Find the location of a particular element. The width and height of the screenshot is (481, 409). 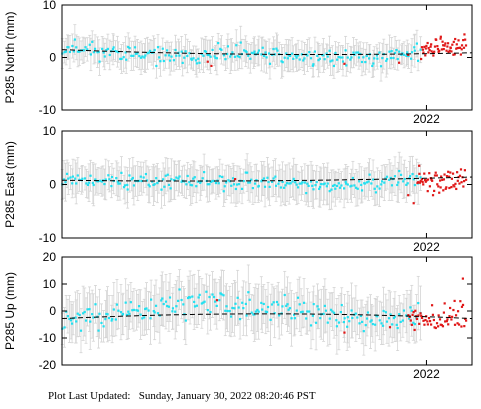

x-axis: 2022 is located at coordinates (426, 319).